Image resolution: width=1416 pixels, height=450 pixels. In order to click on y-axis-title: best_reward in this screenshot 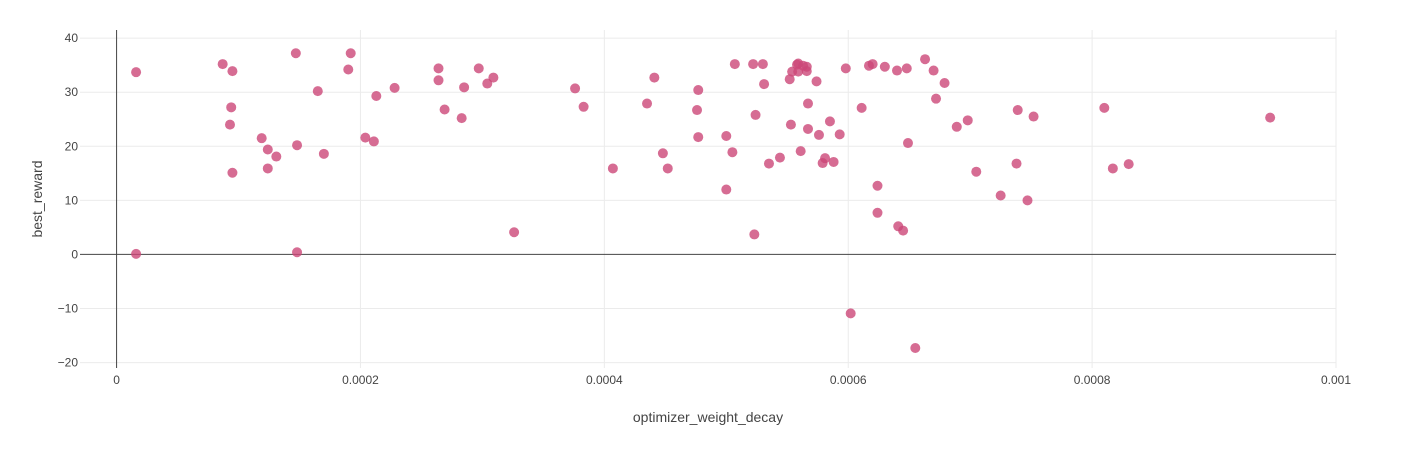, I will do `click(37, 198)`.